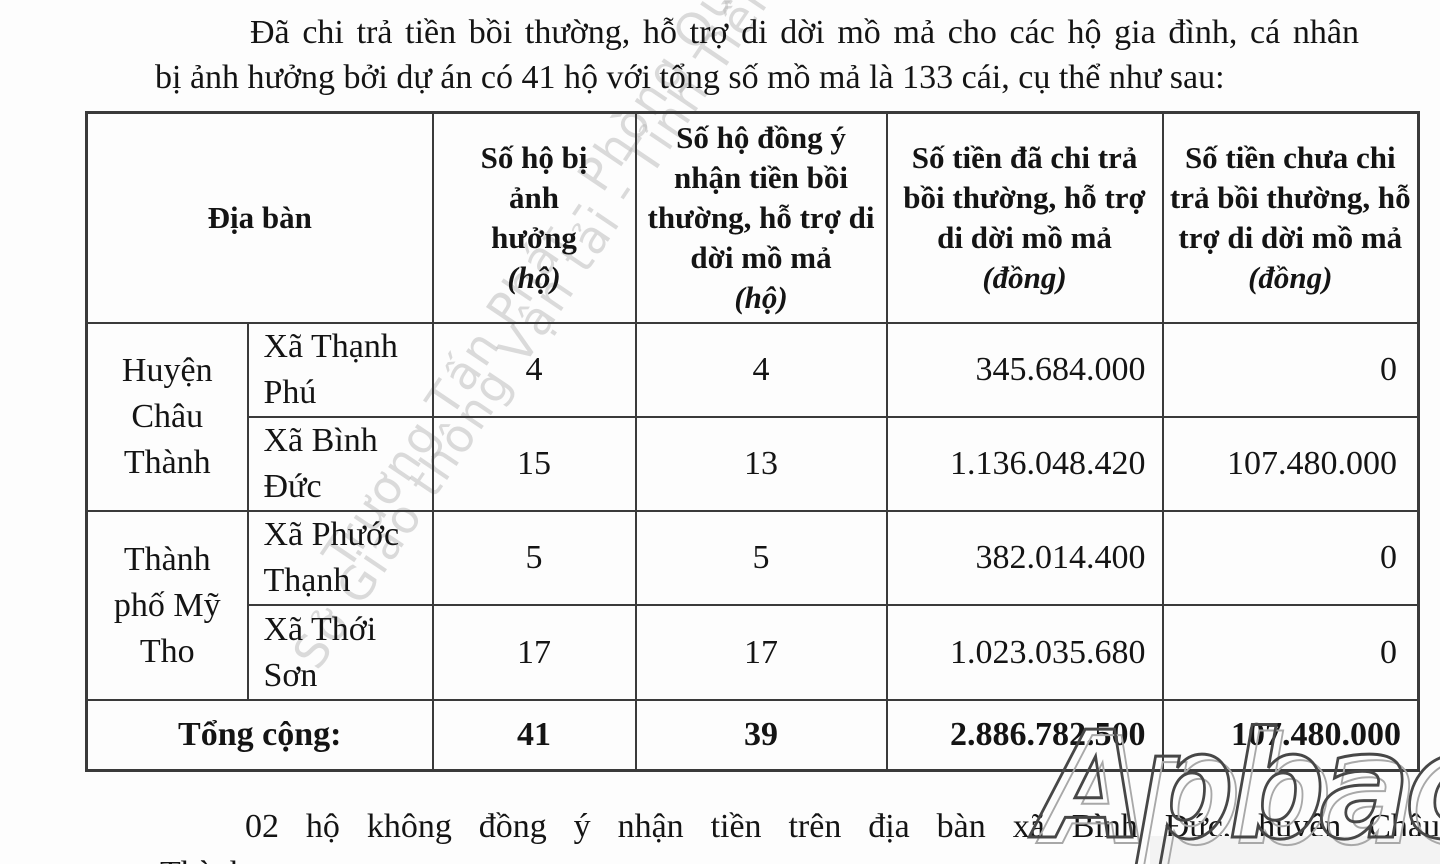 The image size is (1440, 864). I want to click on header-affected-unit: (hộ), so click(534, 277).